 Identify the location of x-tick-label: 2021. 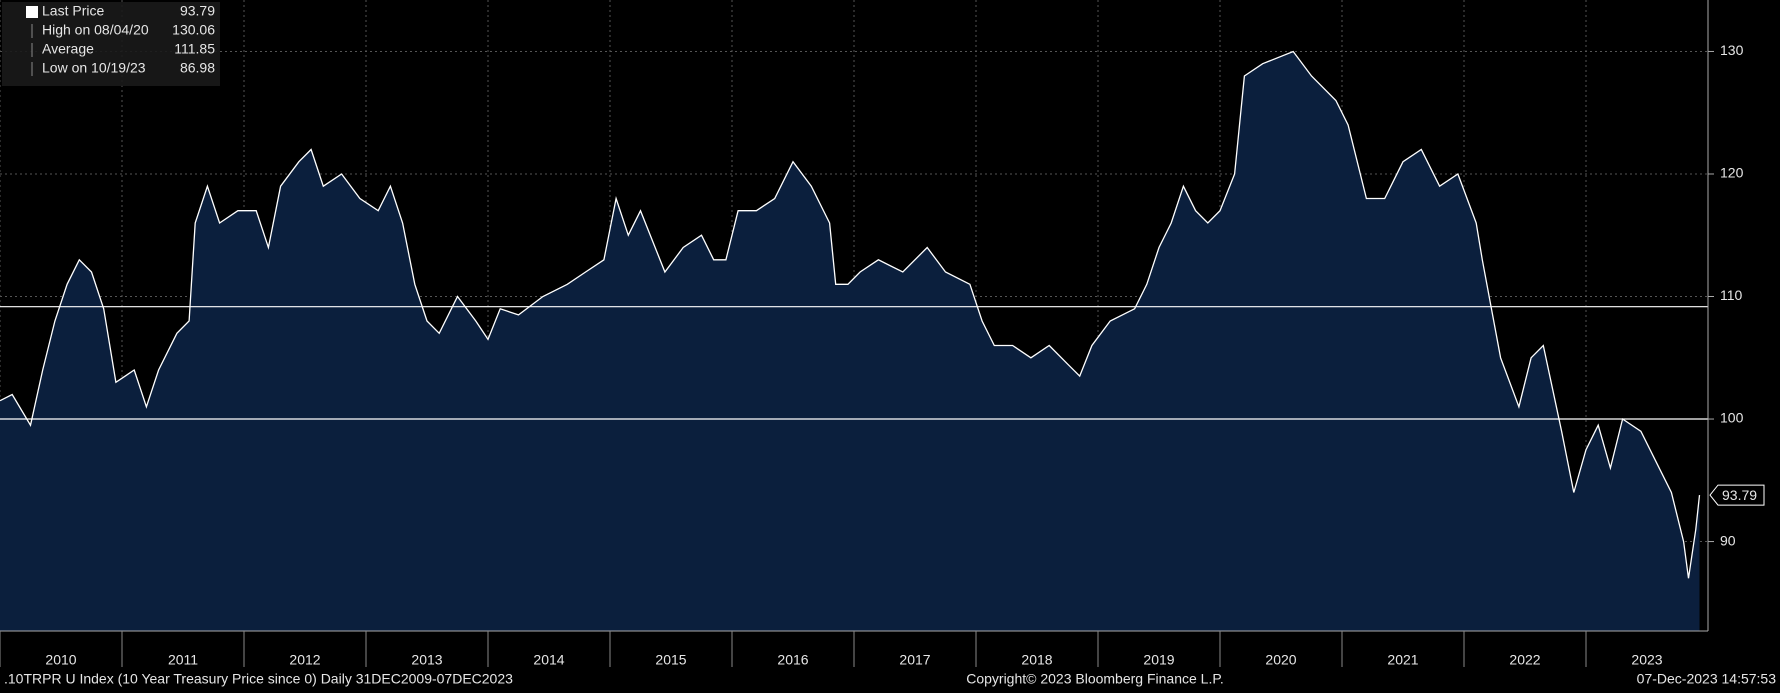
(1402, 660).